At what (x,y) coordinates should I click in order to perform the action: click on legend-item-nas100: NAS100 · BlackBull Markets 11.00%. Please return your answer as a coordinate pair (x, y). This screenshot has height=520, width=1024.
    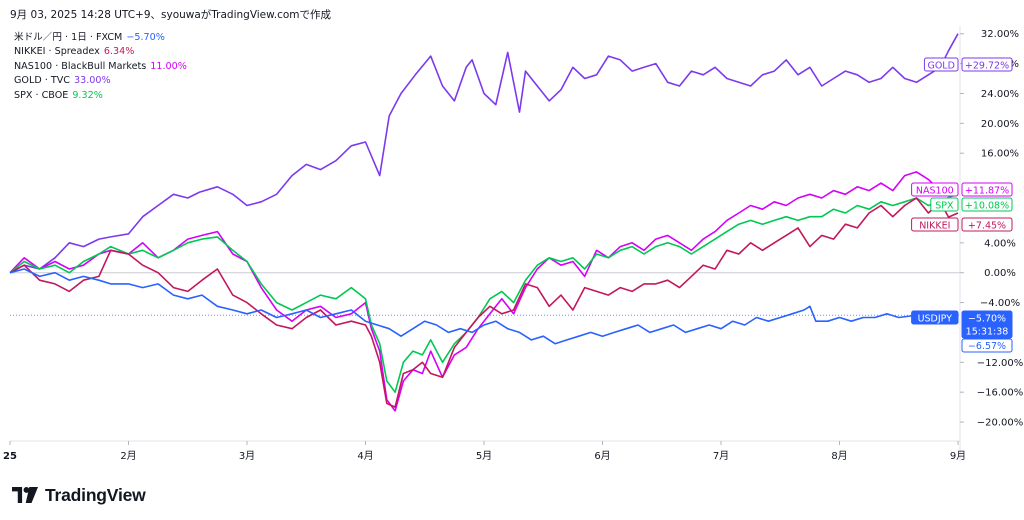
    Looking at the image, I should click on (100, 67).